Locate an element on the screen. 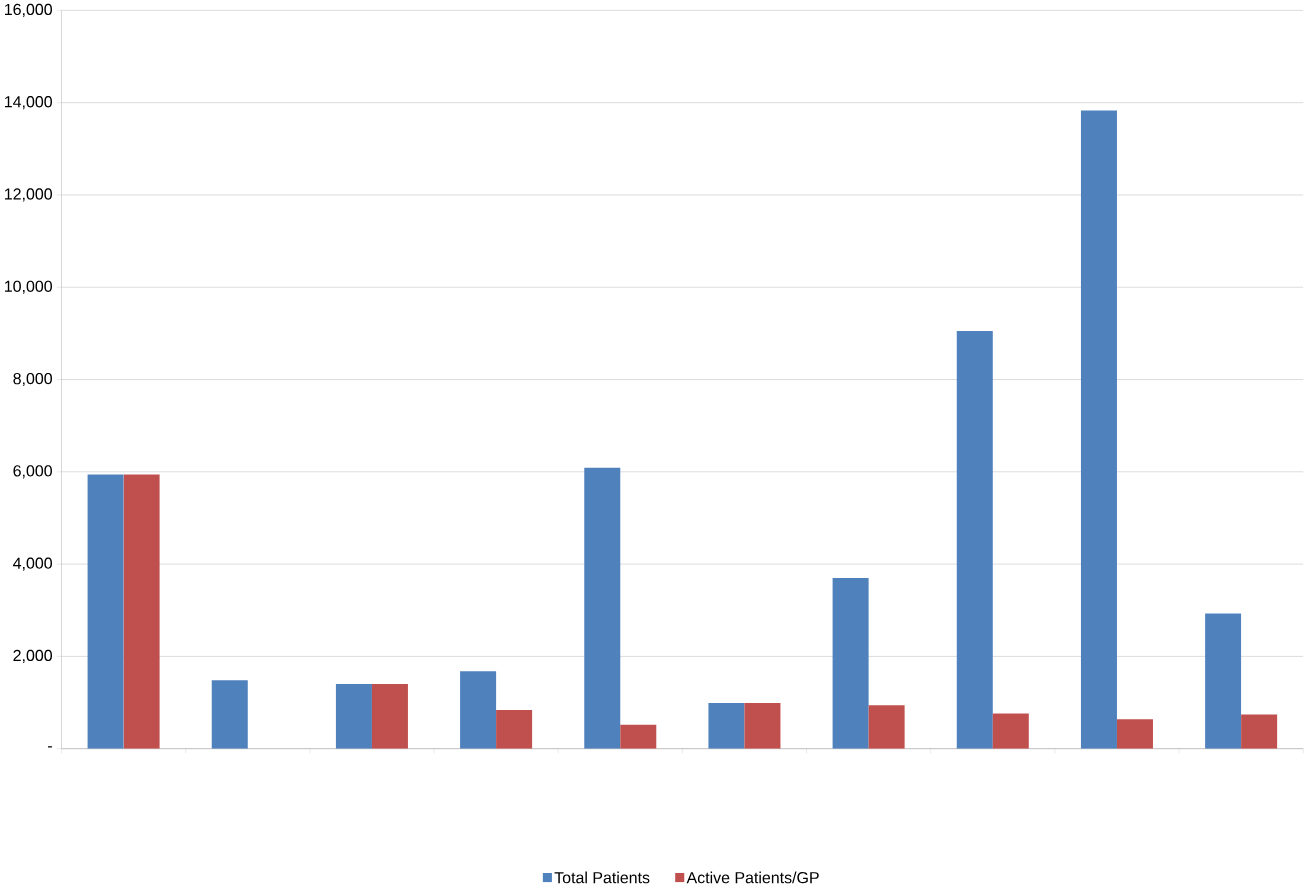 The width and height of the screenshot is (1307, 889). y-tick-label: 12,000 is located at coordinates (28, 195).